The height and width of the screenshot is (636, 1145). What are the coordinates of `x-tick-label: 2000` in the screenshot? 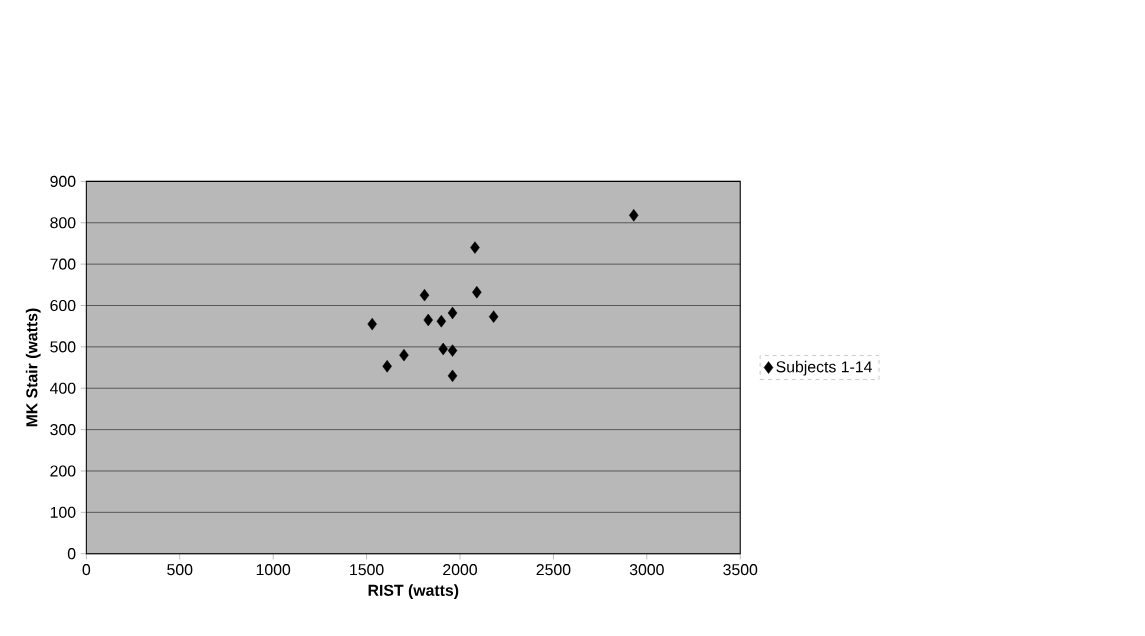 It's located at (460, 569).